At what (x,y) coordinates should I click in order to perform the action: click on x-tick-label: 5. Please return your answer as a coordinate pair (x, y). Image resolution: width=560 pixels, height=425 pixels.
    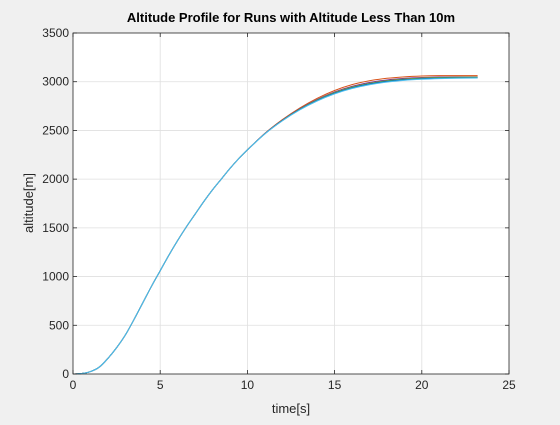
    Looking at the image, I should click on (160, 385).